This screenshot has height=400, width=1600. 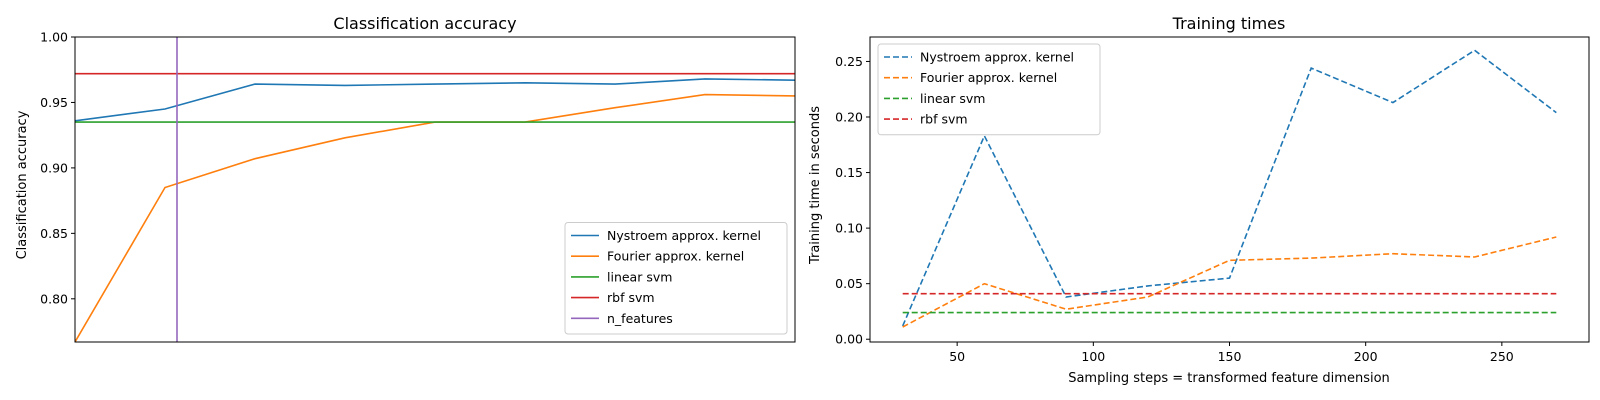 What do you see at coordinates (988, 77) in the screenshot?
I see `training-times-legend-label: Fourier approx. kernel` at bounding box center [988, 77].